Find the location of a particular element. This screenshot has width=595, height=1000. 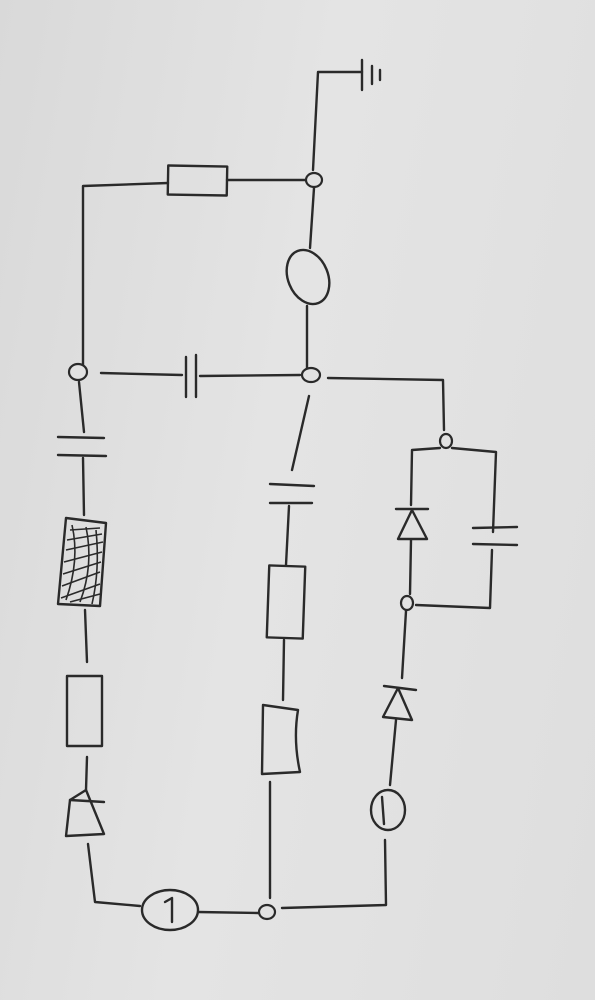

wire-bottom-right is located at coordinates (228, 912).